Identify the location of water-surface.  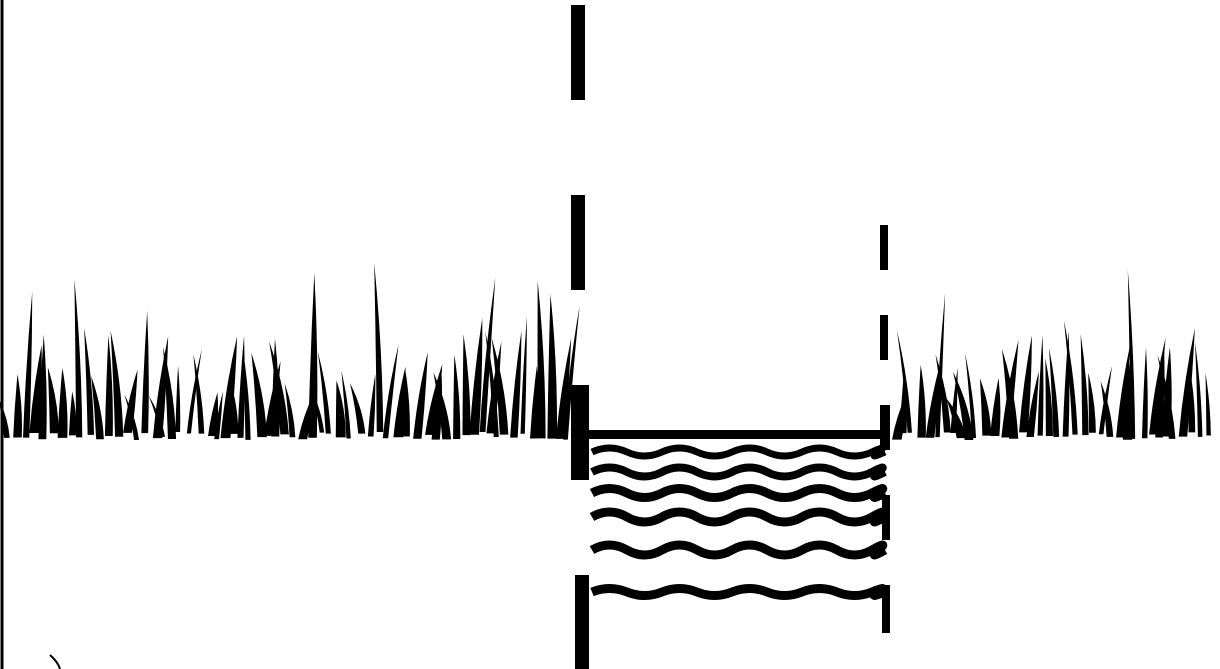
(739, 434).